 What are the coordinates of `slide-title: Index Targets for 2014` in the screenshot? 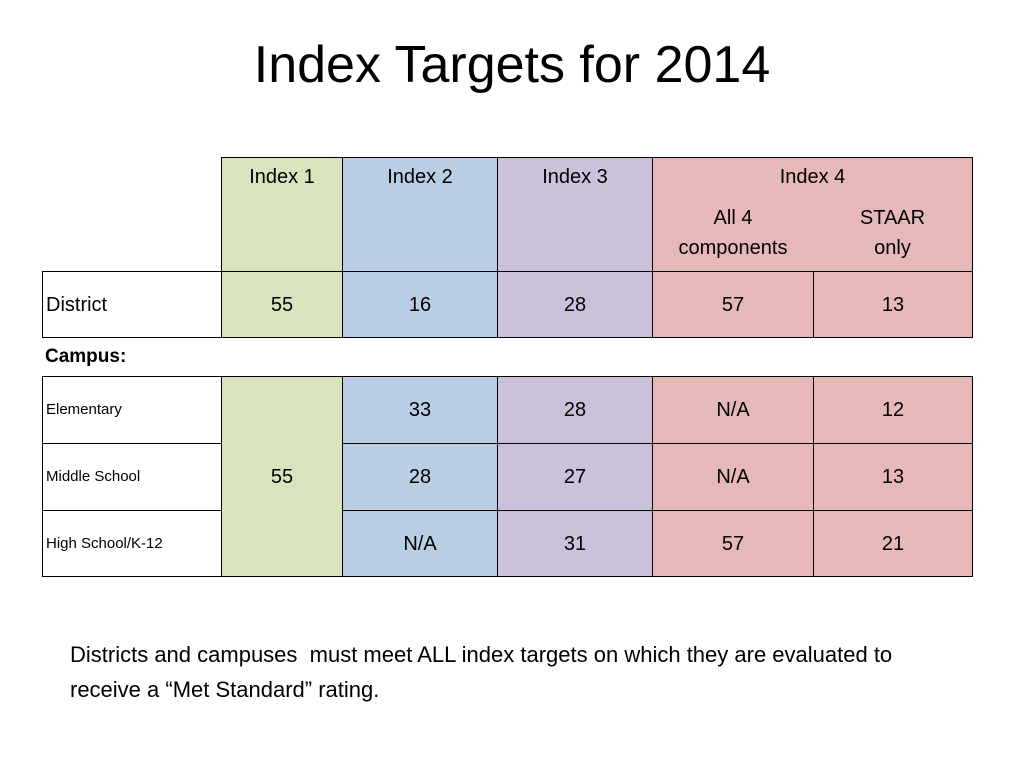 It's located at (512, 65).